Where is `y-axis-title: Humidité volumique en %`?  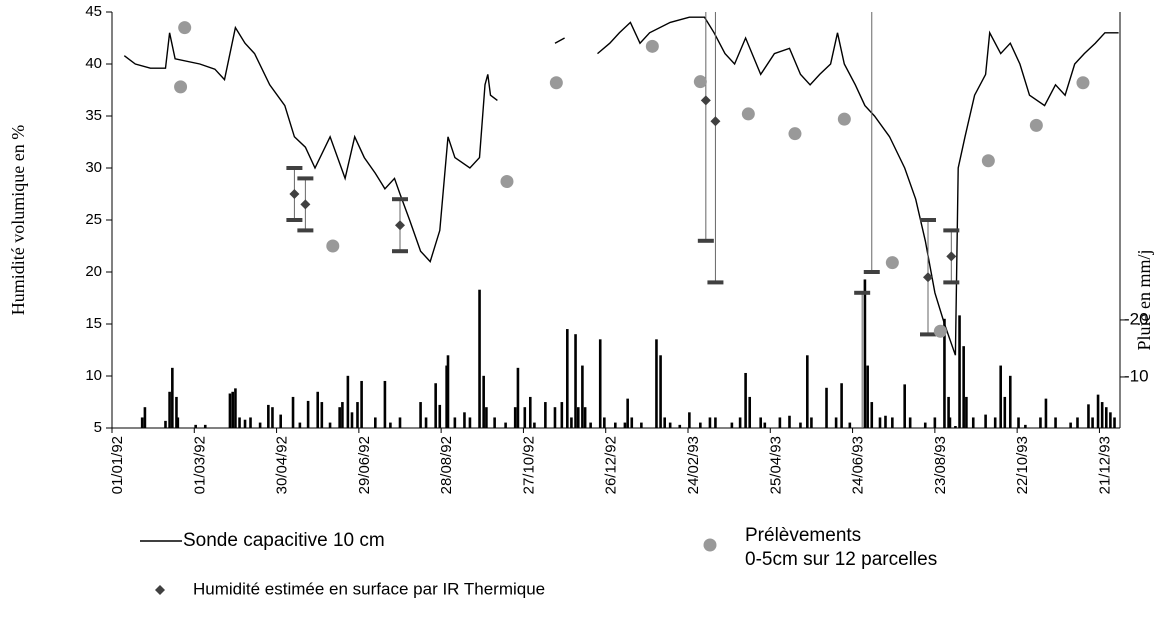 y-axis-title: Humidité volumique en % is located at coordinates (18, 220).